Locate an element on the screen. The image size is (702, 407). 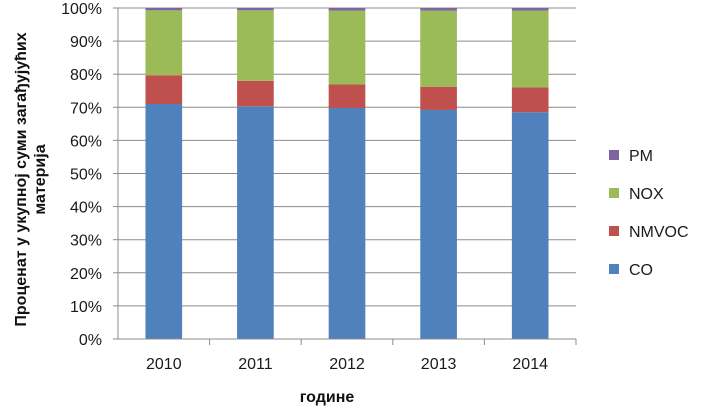
y-tick-label: 10% is located at coordinates (86, 307).